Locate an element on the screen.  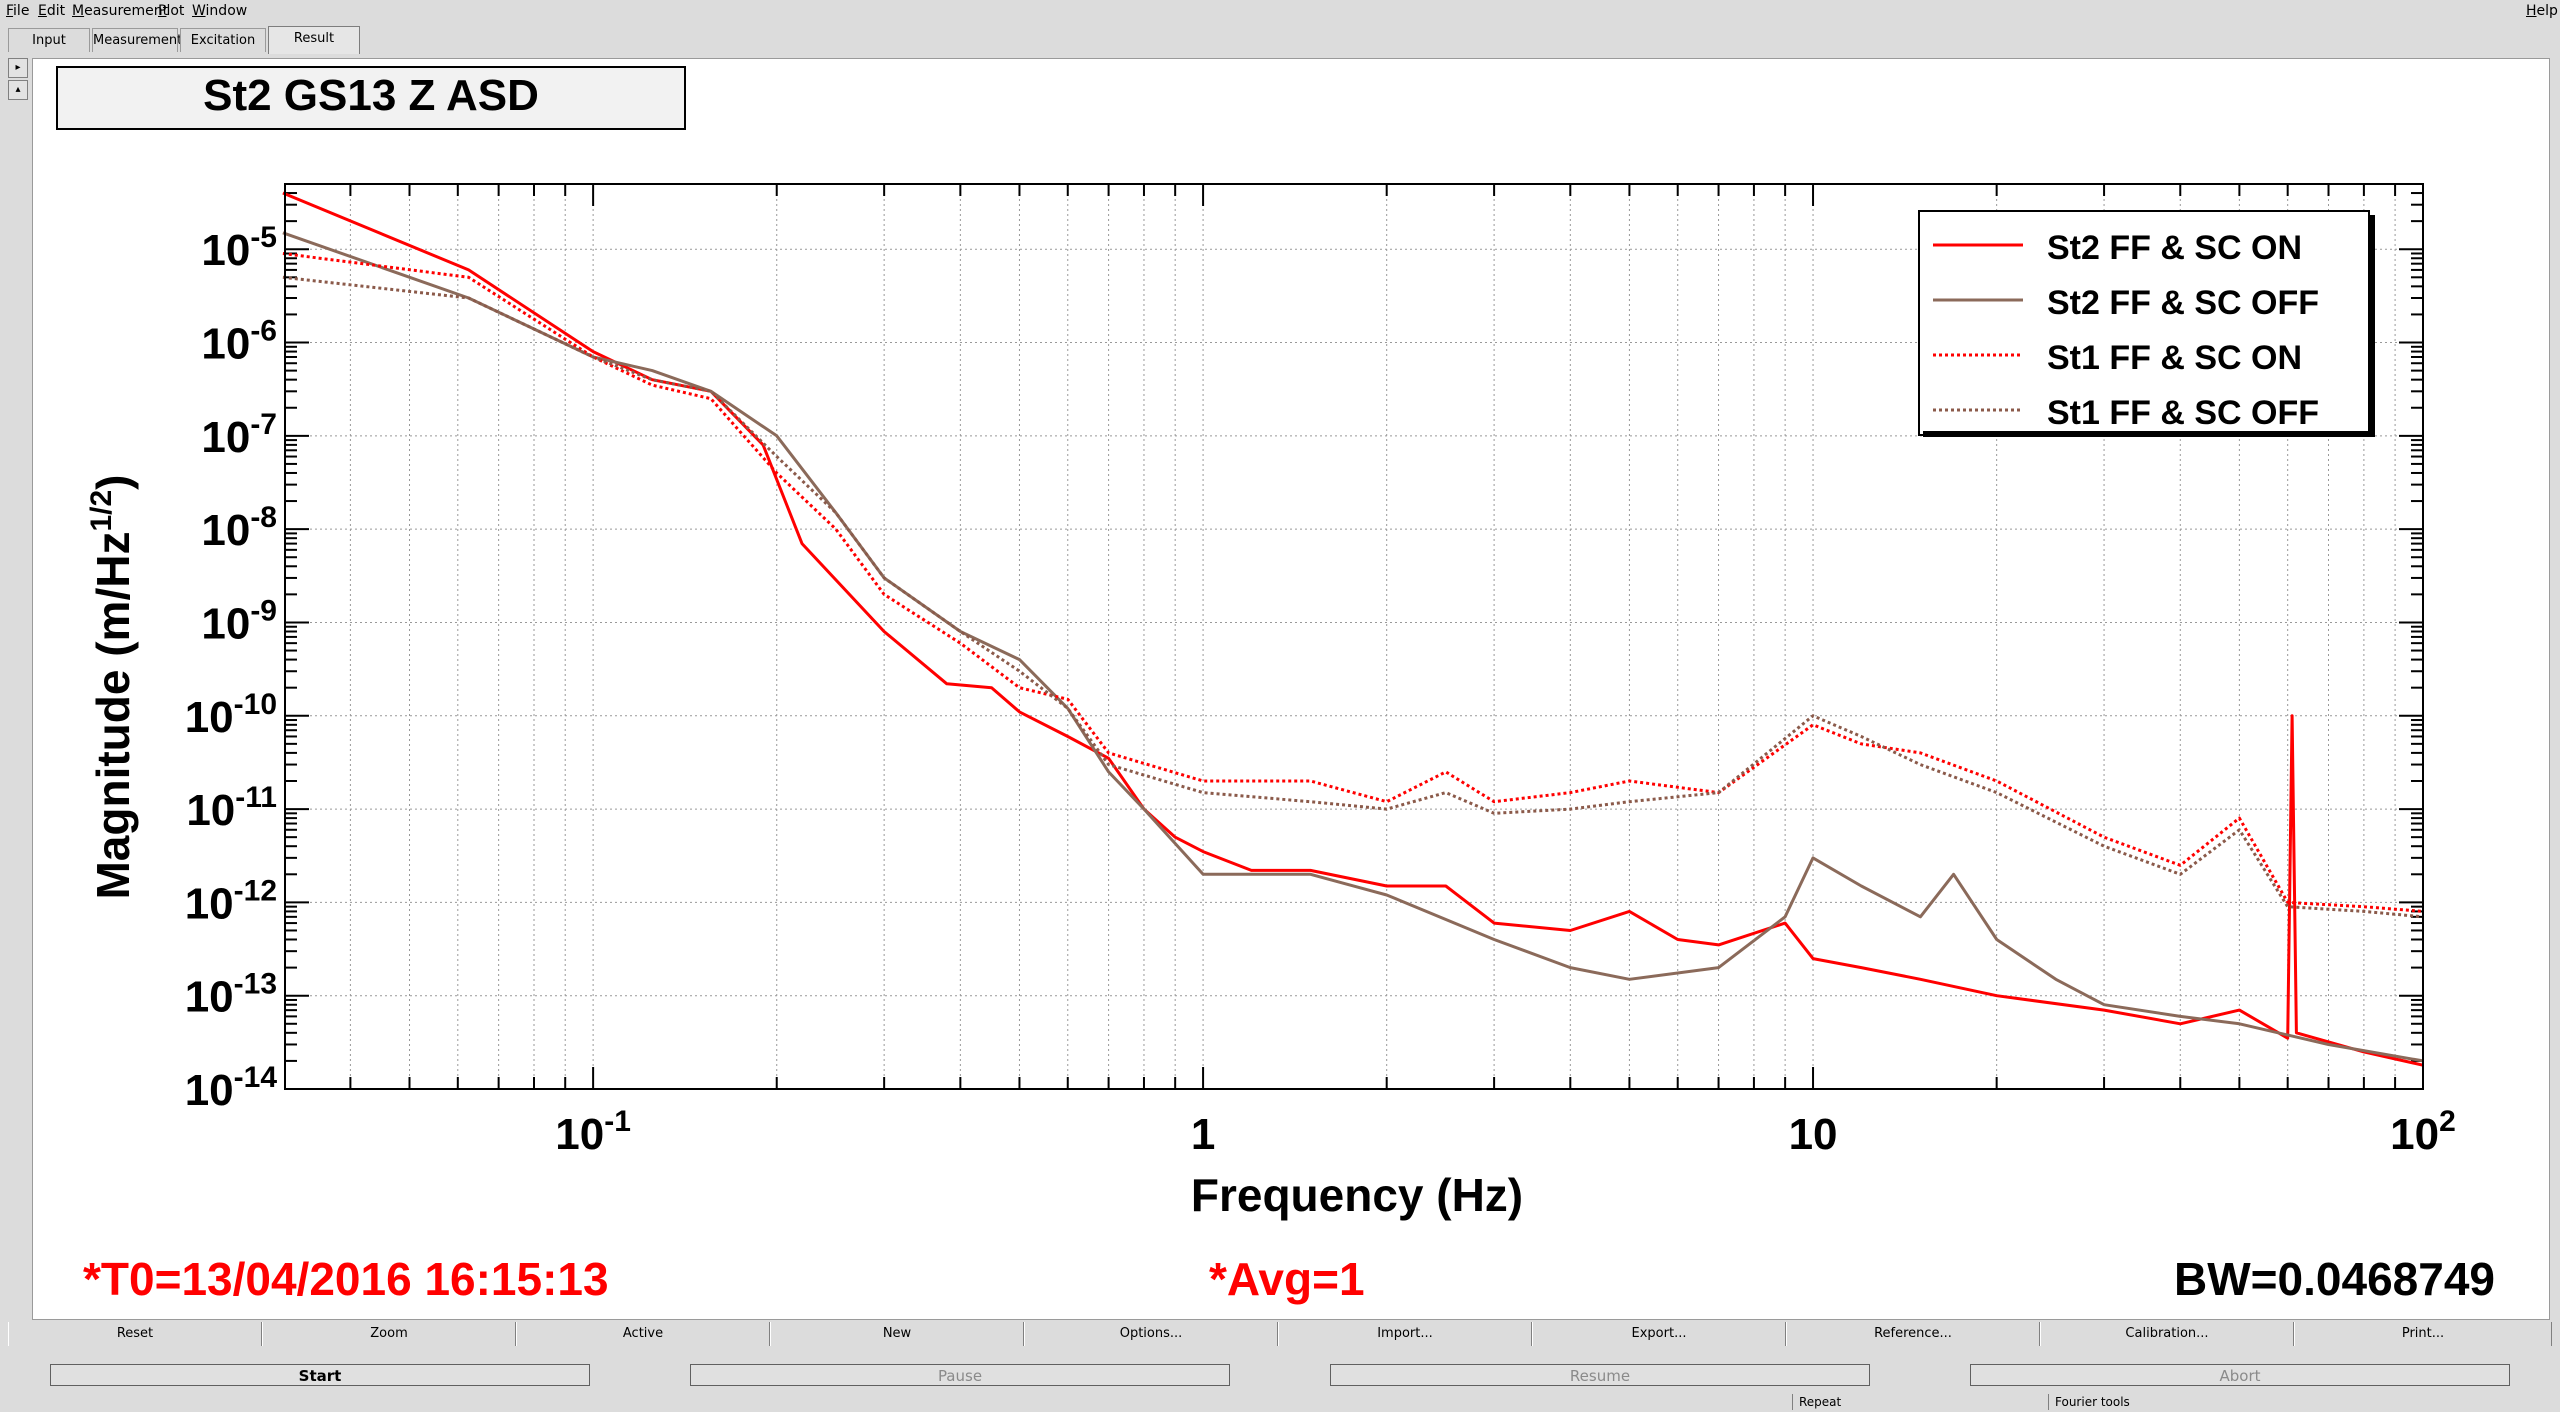
legend-shadow-bottom is located at coordinates (2148, 434).